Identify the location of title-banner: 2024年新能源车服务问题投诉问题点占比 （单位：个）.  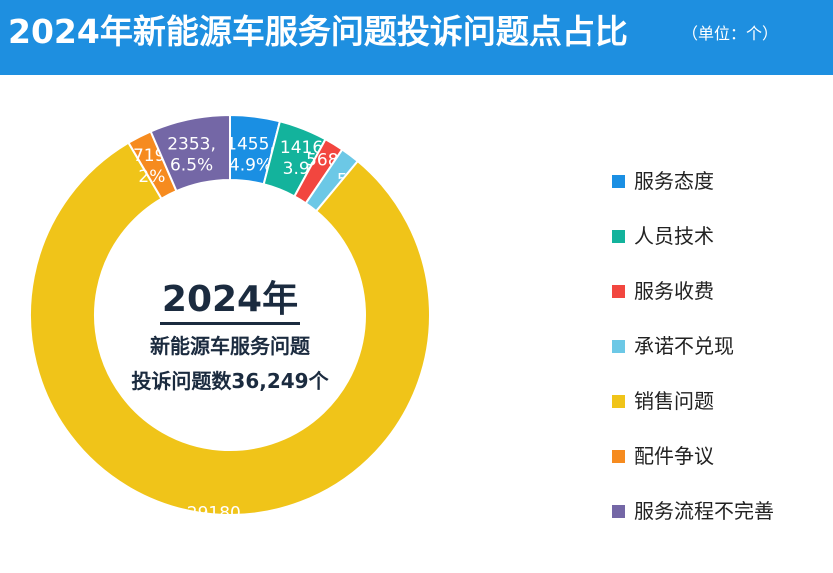
(416, 37).